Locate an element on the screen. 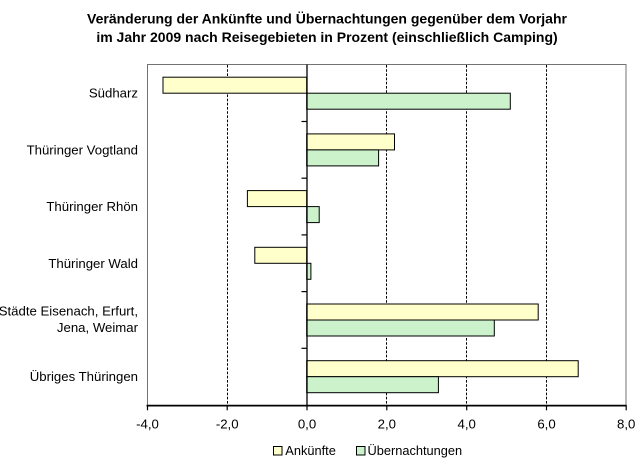  svg-text: Thüringer Vogtland is located at coordinates (82, 149).